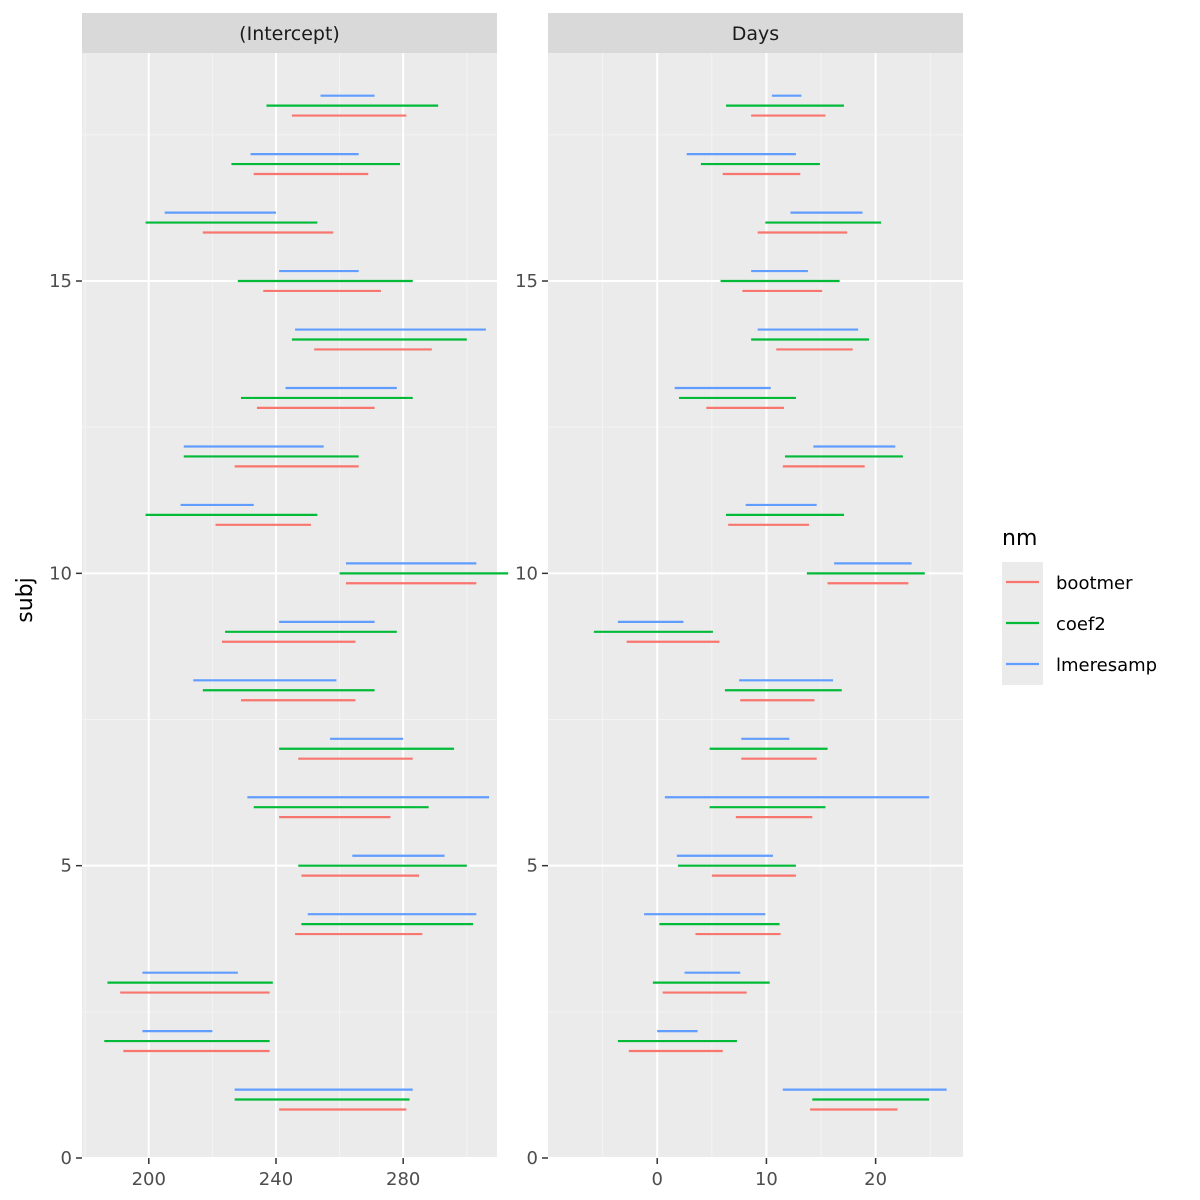  I want to click on y-axis-title: subj, so click(25, 599).